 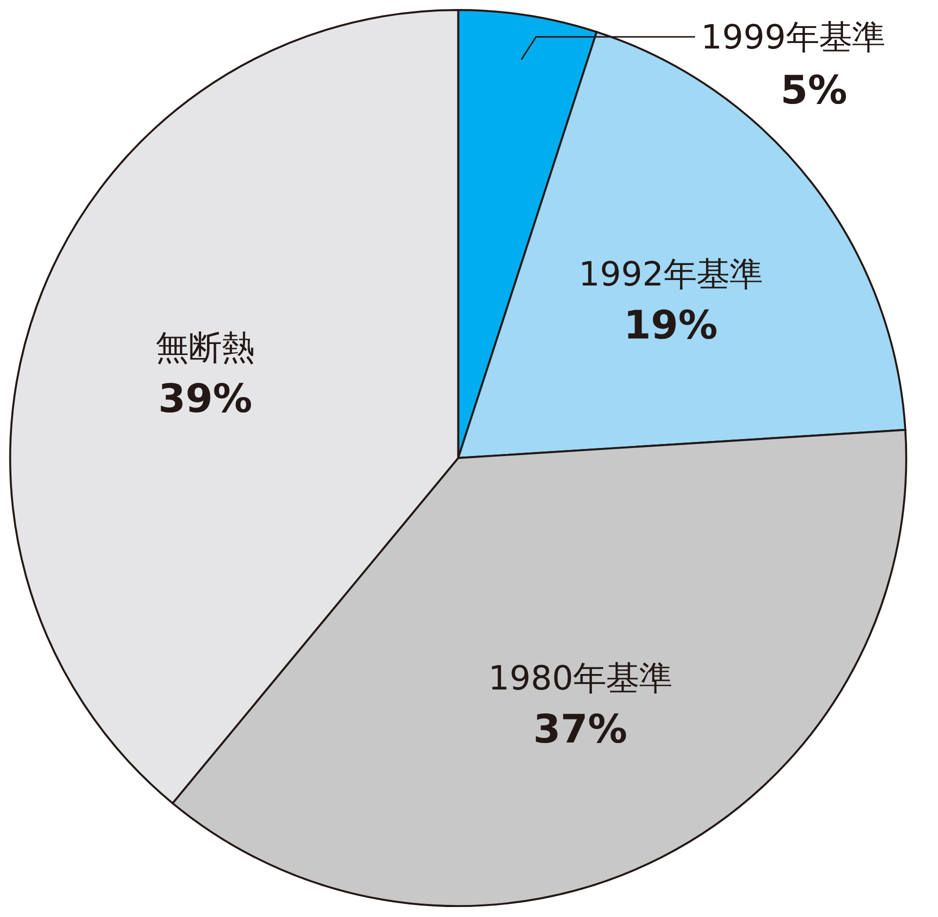 What do you see at coordinates (792, 37) in the screenshot?
I see `slice-label: 1999年基準` at bounding box center [792, 37].